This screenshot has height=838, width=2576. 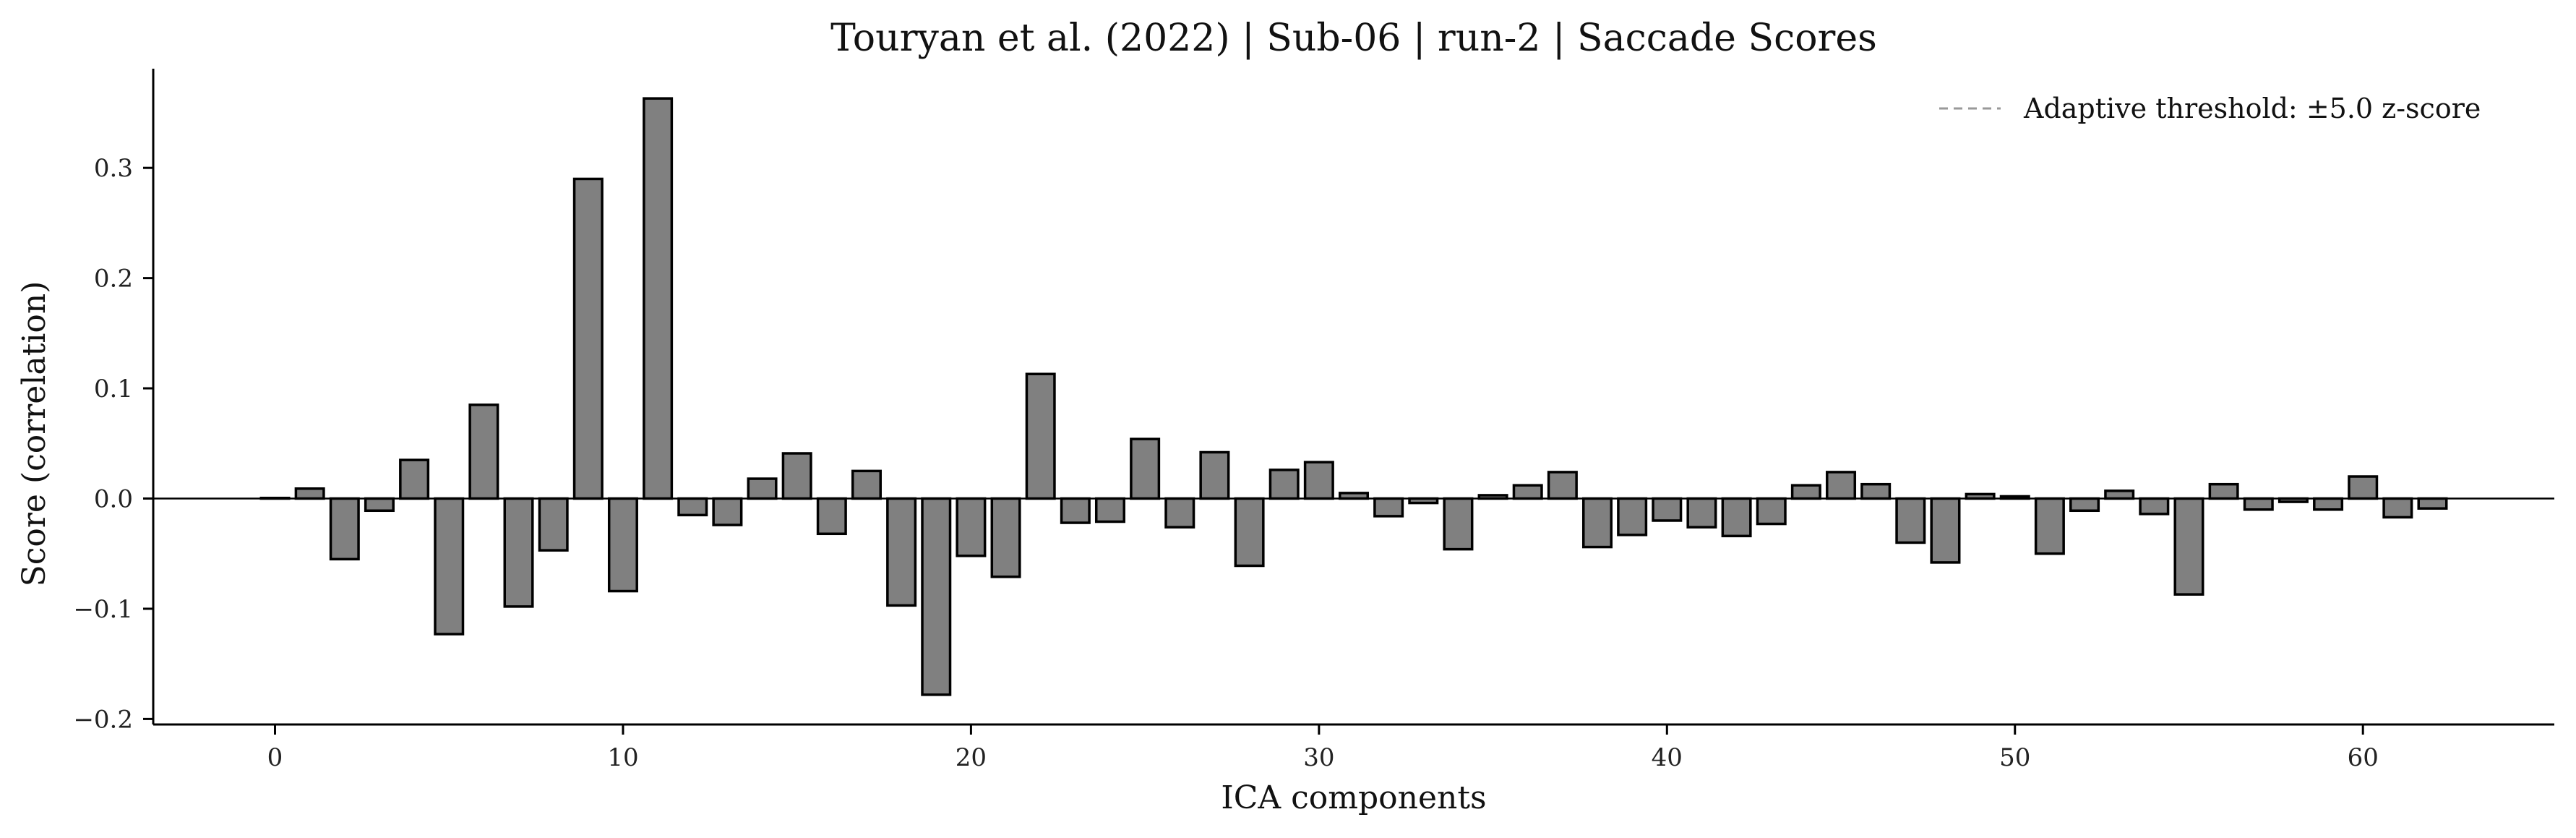 I want to click on y-tick-label: −0.1, so click(x=103, y=609).